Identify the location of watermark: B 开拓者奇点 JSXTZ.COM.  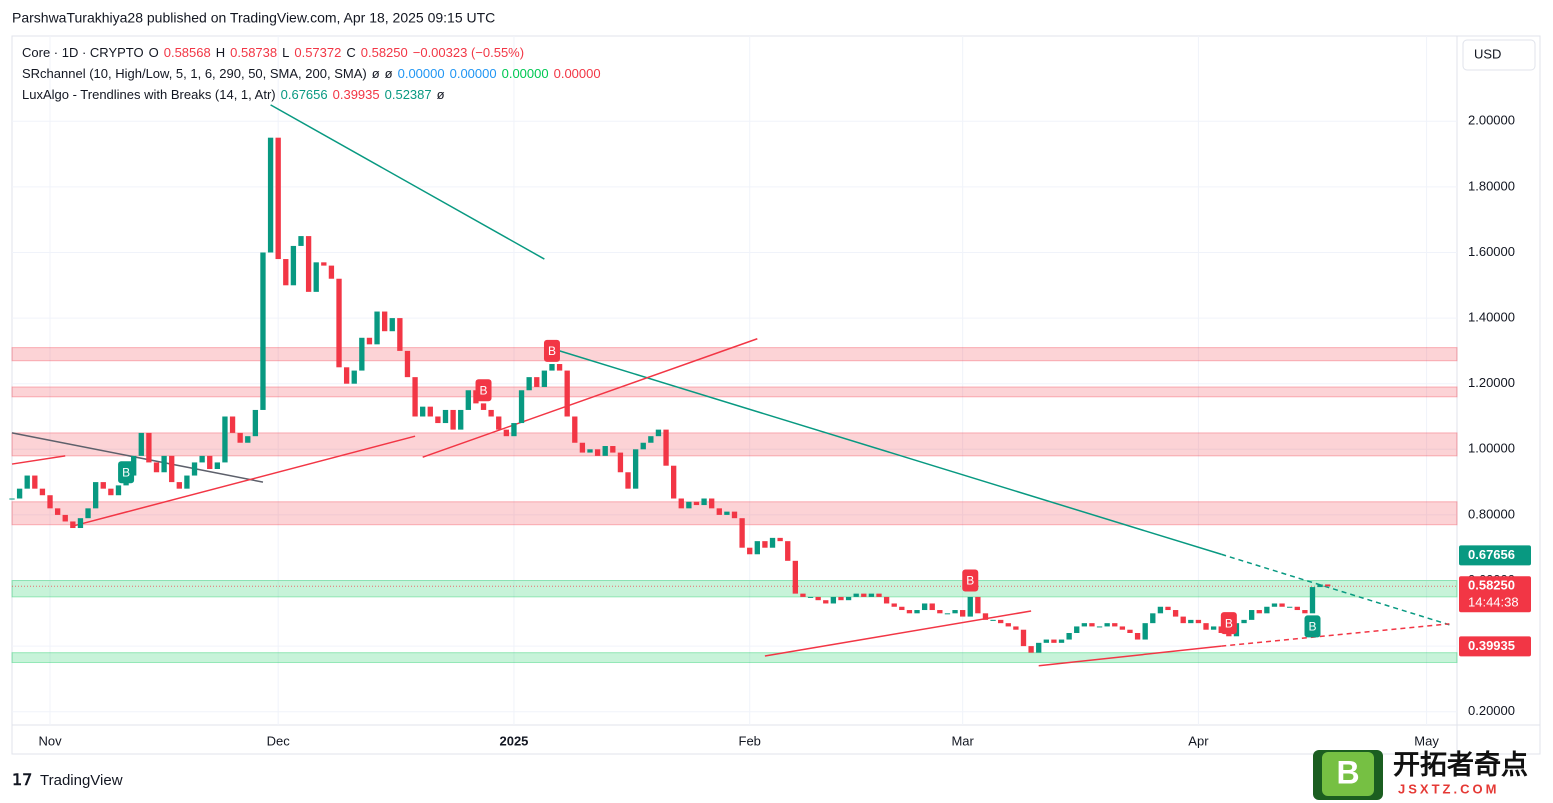
(1420, 775).